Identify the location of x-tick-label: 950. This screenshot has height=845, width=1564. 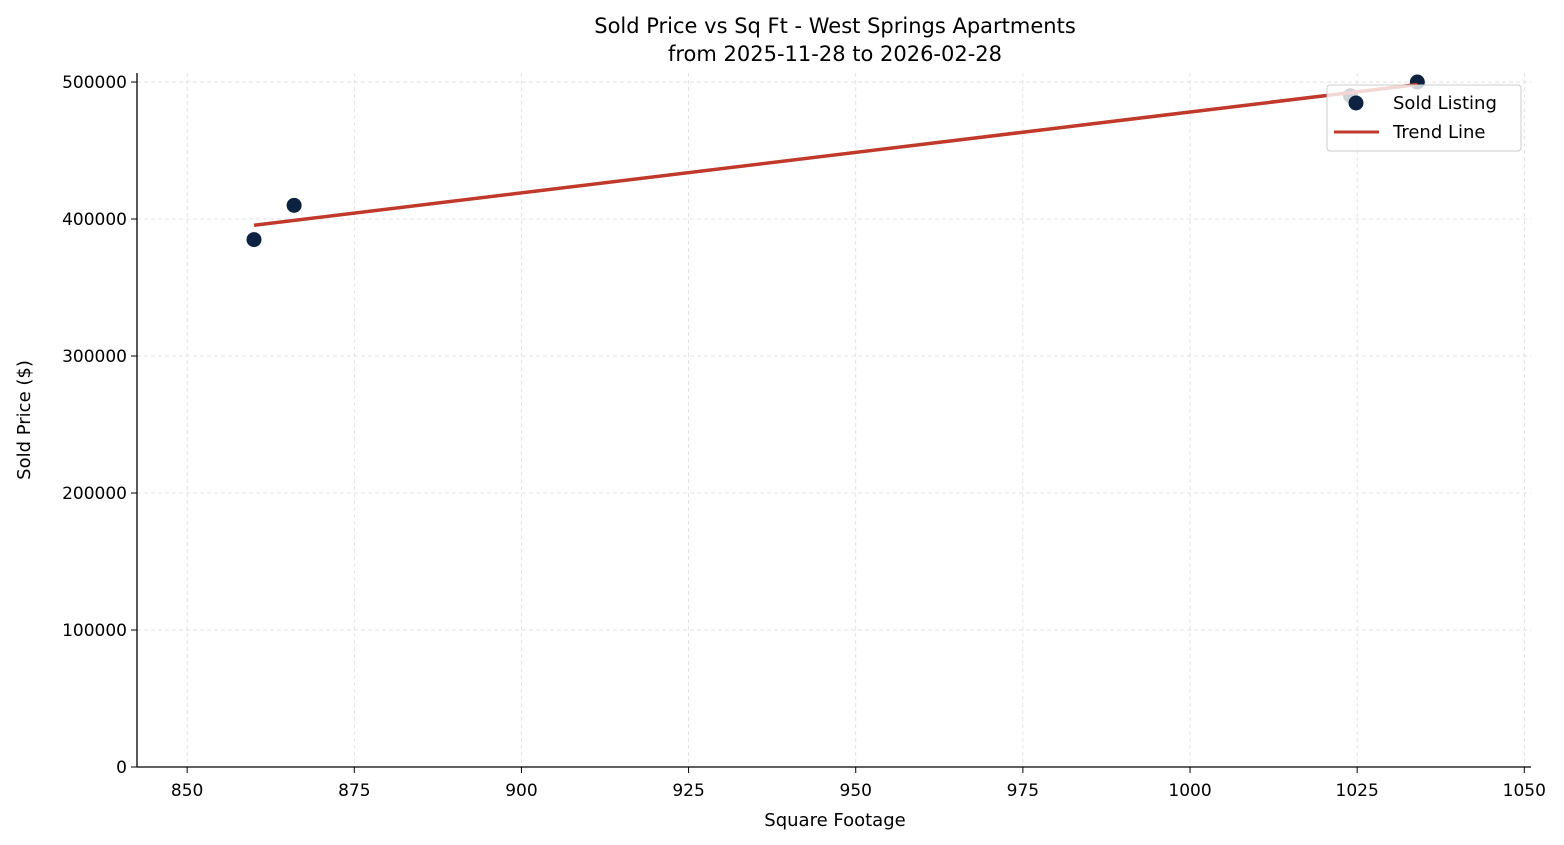
(856, 791).